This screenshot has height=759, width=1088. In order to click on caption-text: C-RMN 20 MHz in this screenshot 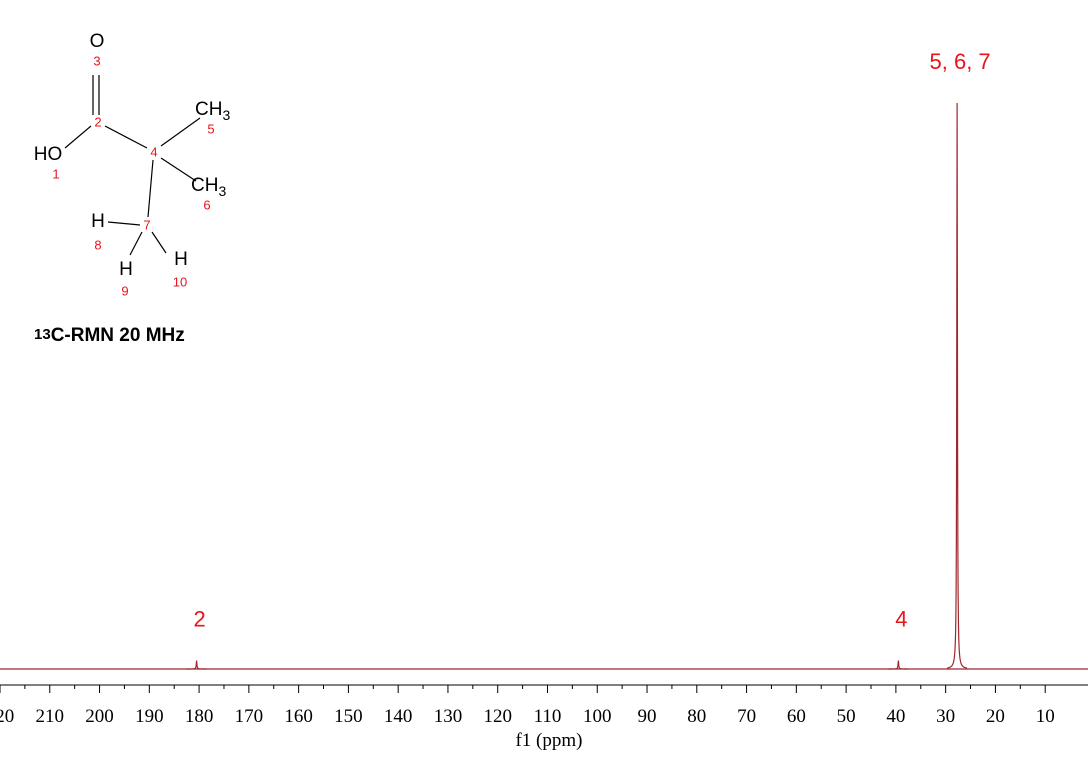, I will do `click(118, 335)`.